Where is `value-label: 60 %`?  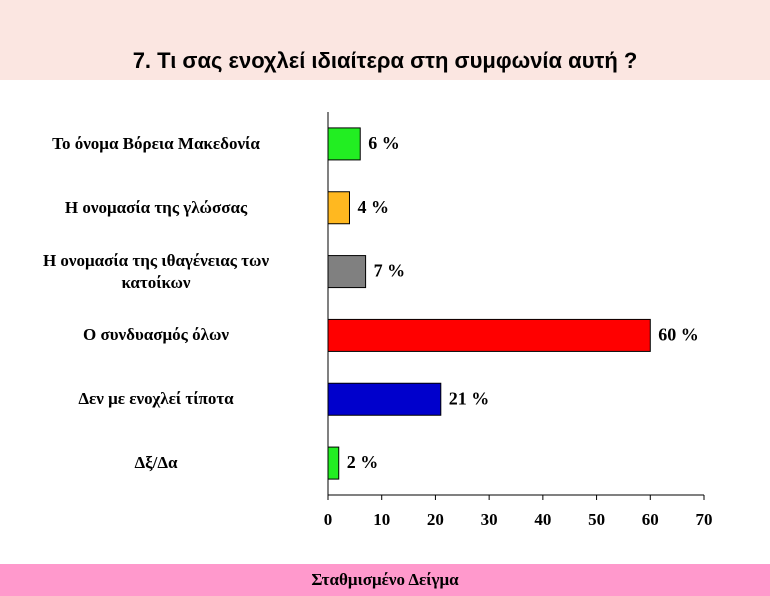 value-label: 60 % is located at coordinates (678, 335).